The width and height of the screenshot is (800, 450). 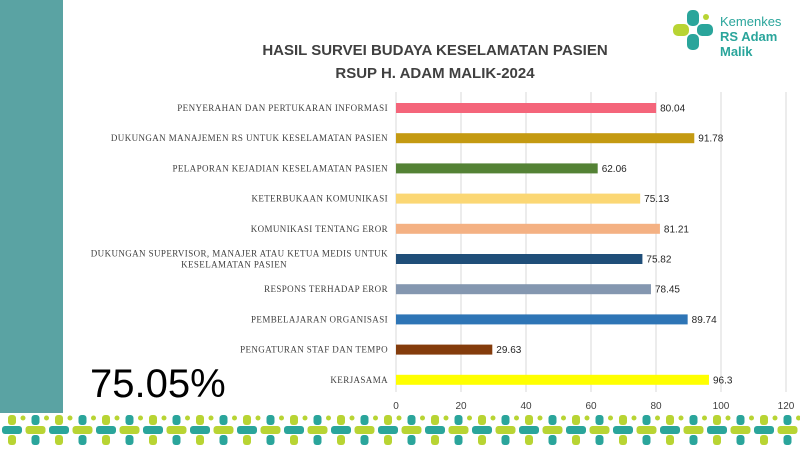 I want to click on kemenkes-logo: Kemenkes RS Adam Malik, so click(x=736, y=33).